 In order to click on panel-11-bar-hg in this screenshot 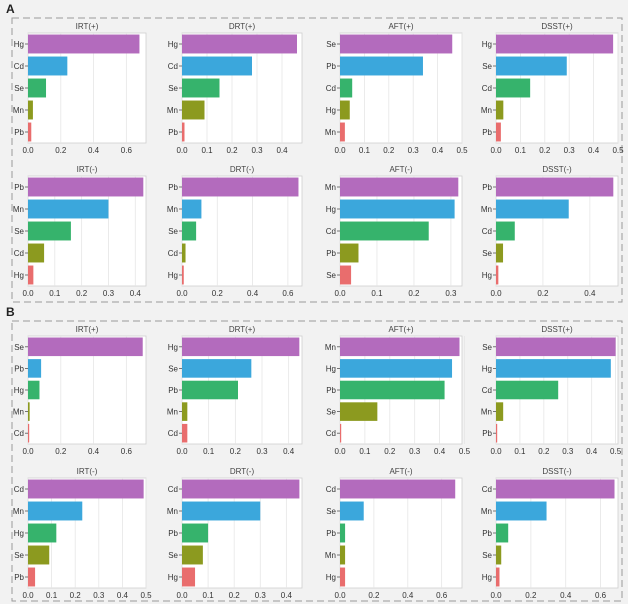, I will do `click(396, 368)`.